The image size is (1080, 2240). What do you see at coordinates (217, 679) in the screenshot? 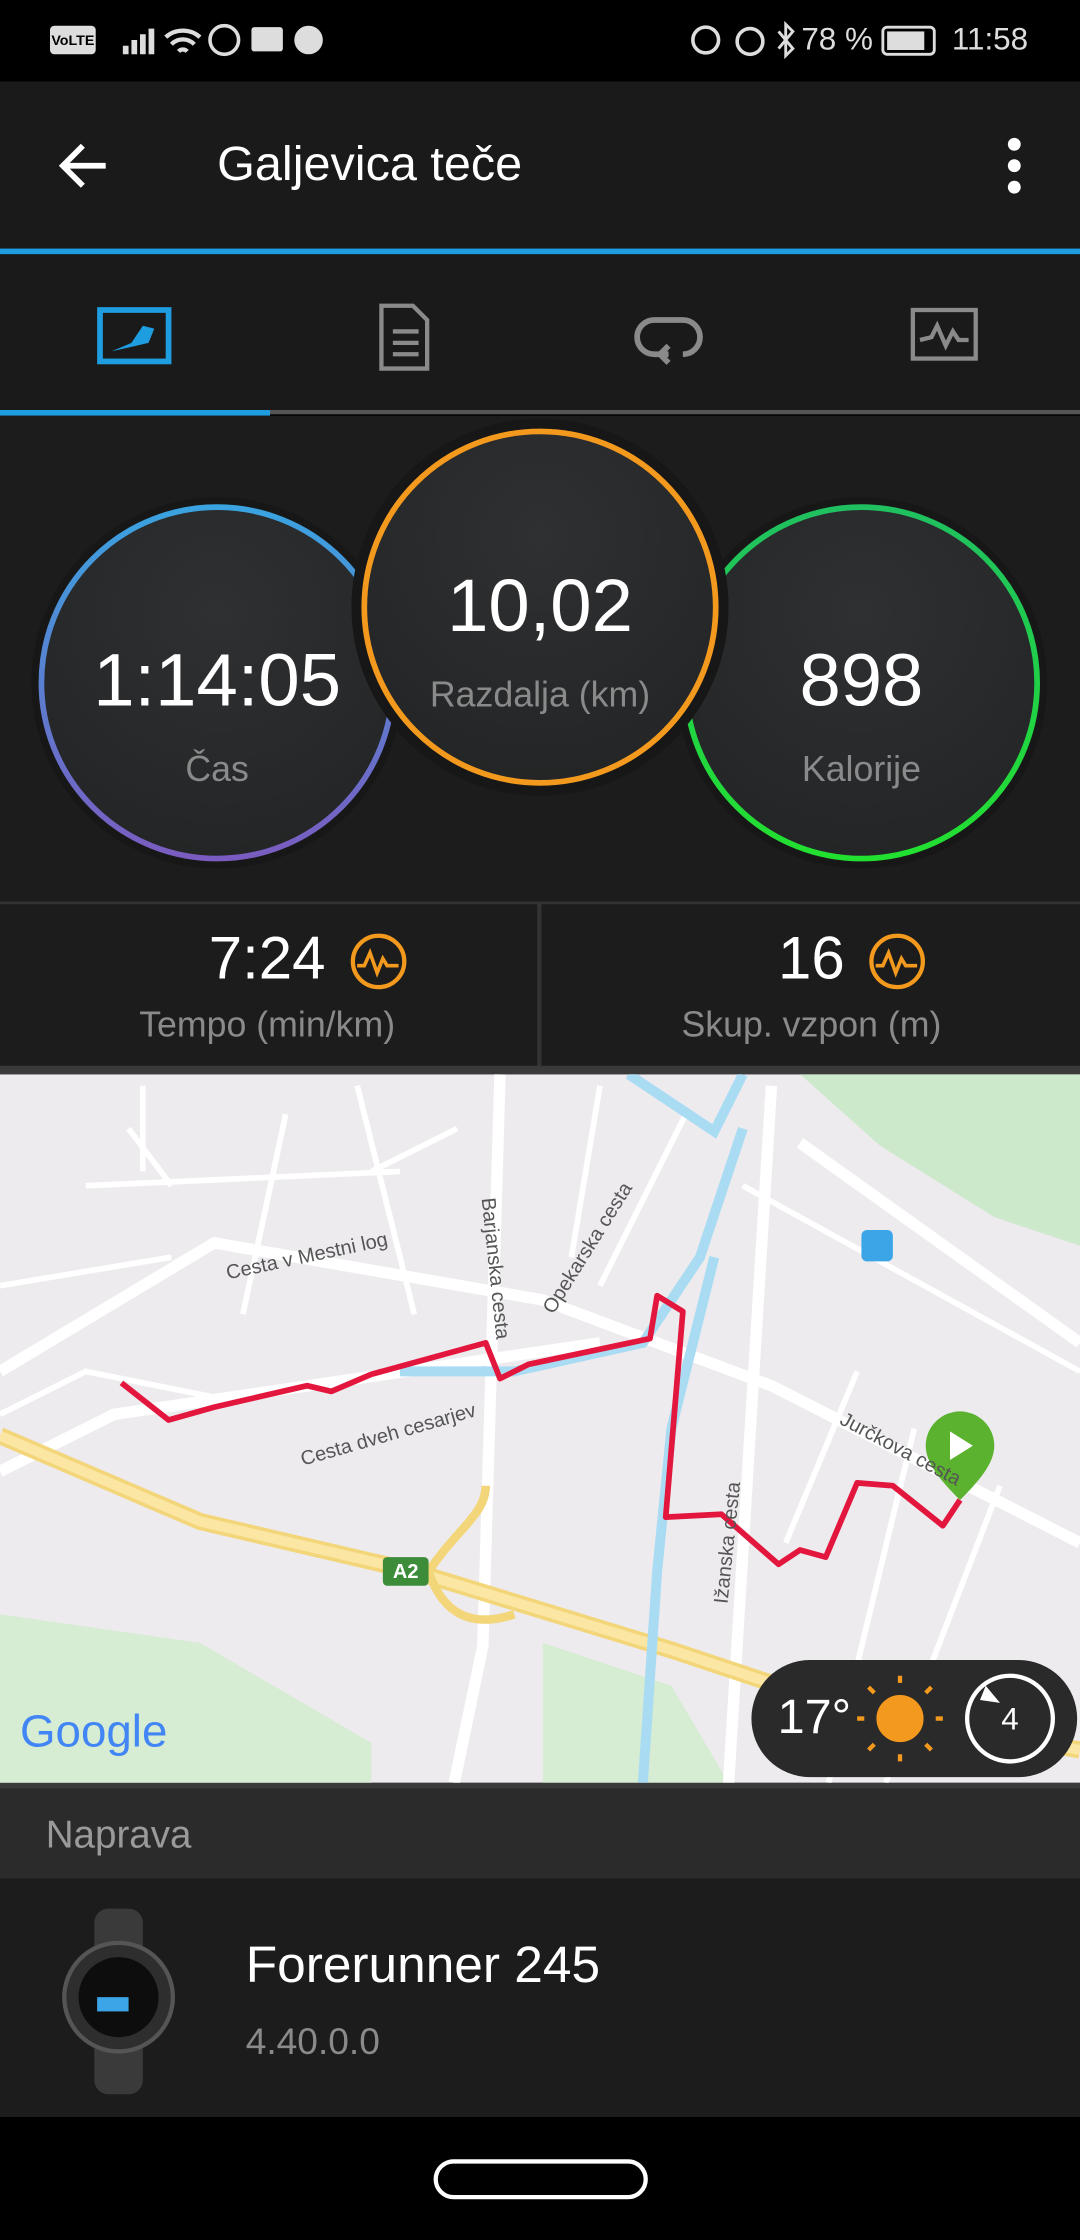
I see `time-value: 1:14:05` at bounding box center [217, 679].